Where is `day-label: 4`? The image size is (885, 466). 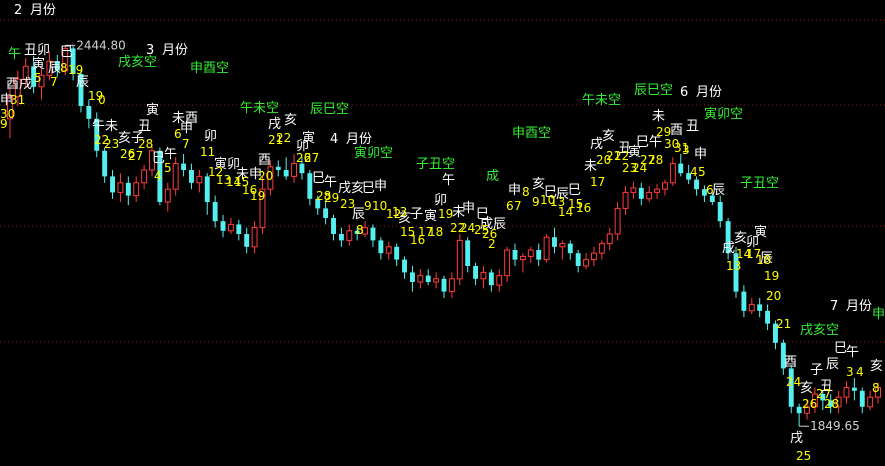
day-label: 4 is located at coordinates (158, 176).